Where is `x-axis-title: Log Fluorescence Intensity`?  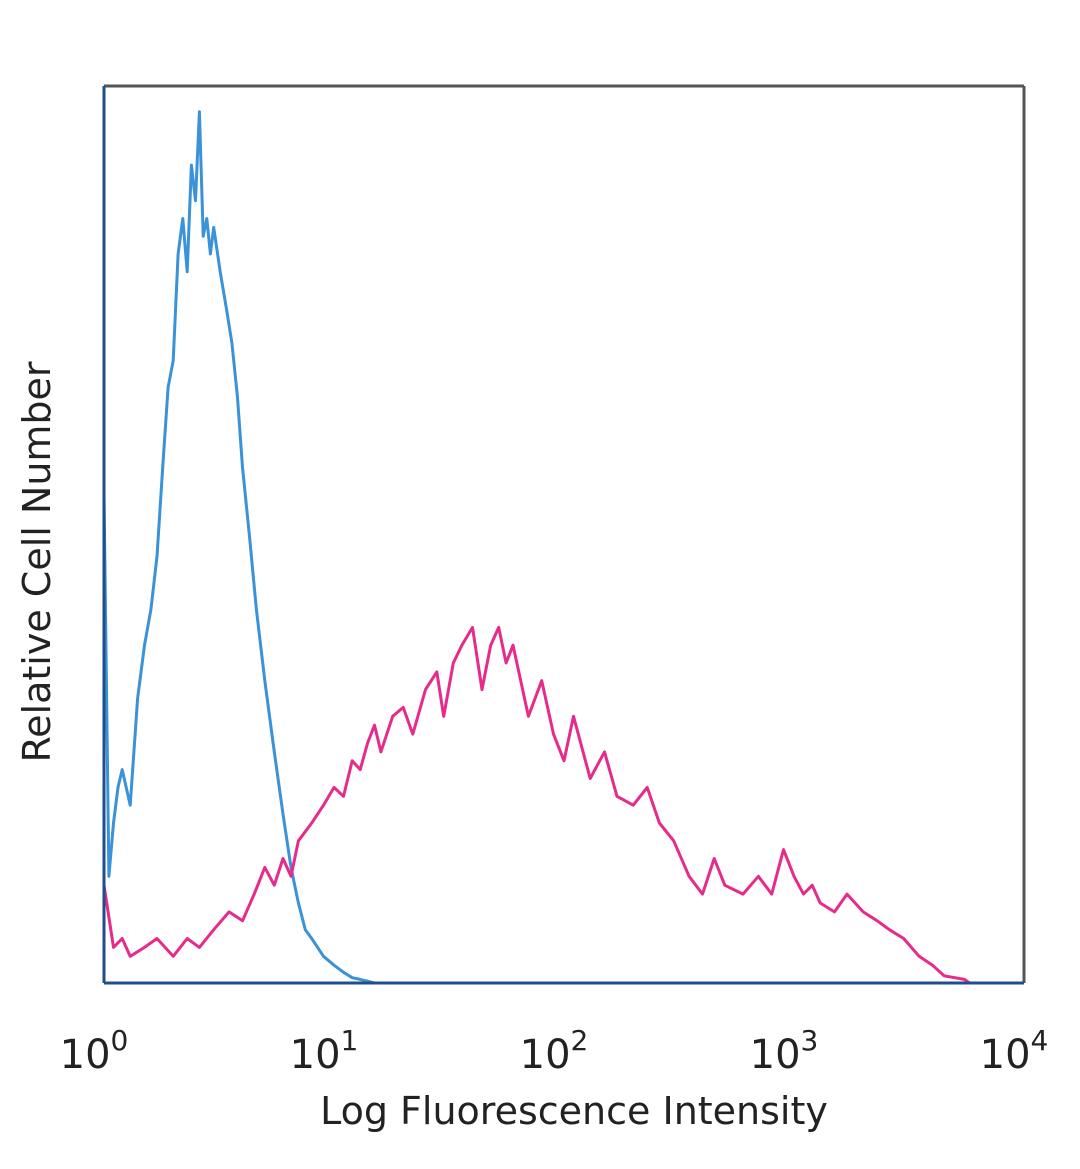
x-axis-title: Log Fluorescence Intensity is located at coordinates (574, 1111).